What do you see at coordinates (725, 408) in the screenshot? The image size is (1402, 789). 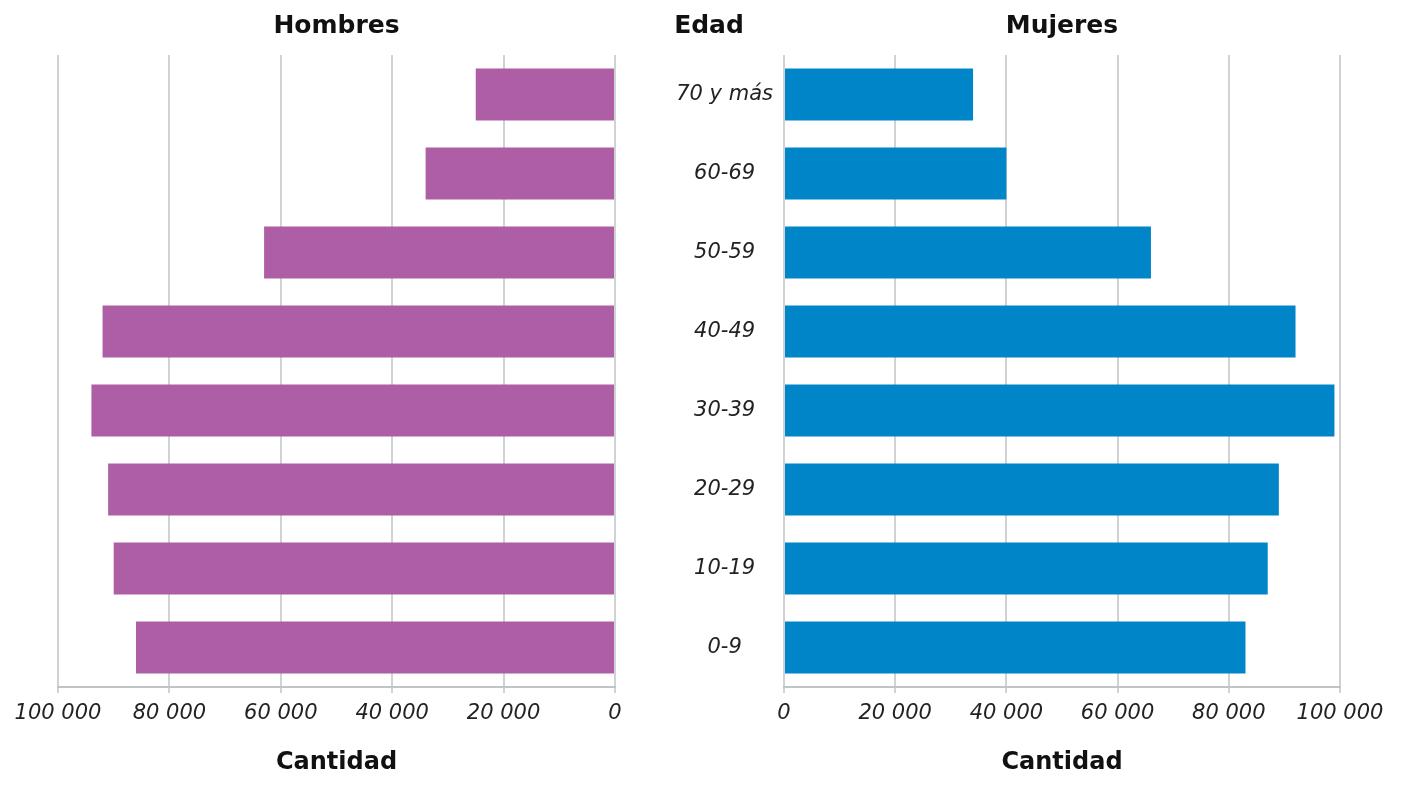 I see `y-tick-label: 30-39` at bounding box center [725, 408].